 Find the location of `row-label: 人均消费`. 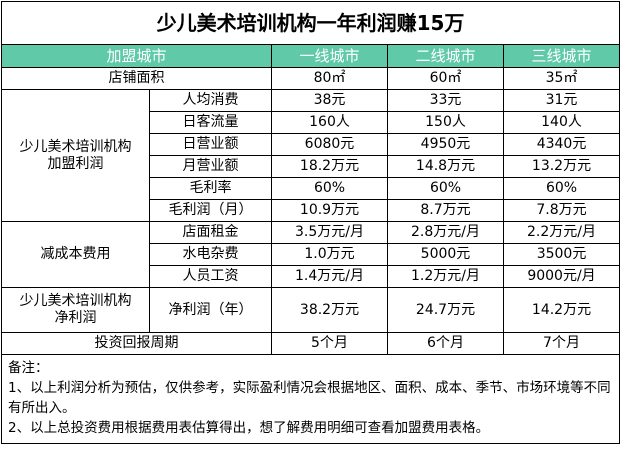

row-label: 人均消费 is located at coordinates (210, 100).